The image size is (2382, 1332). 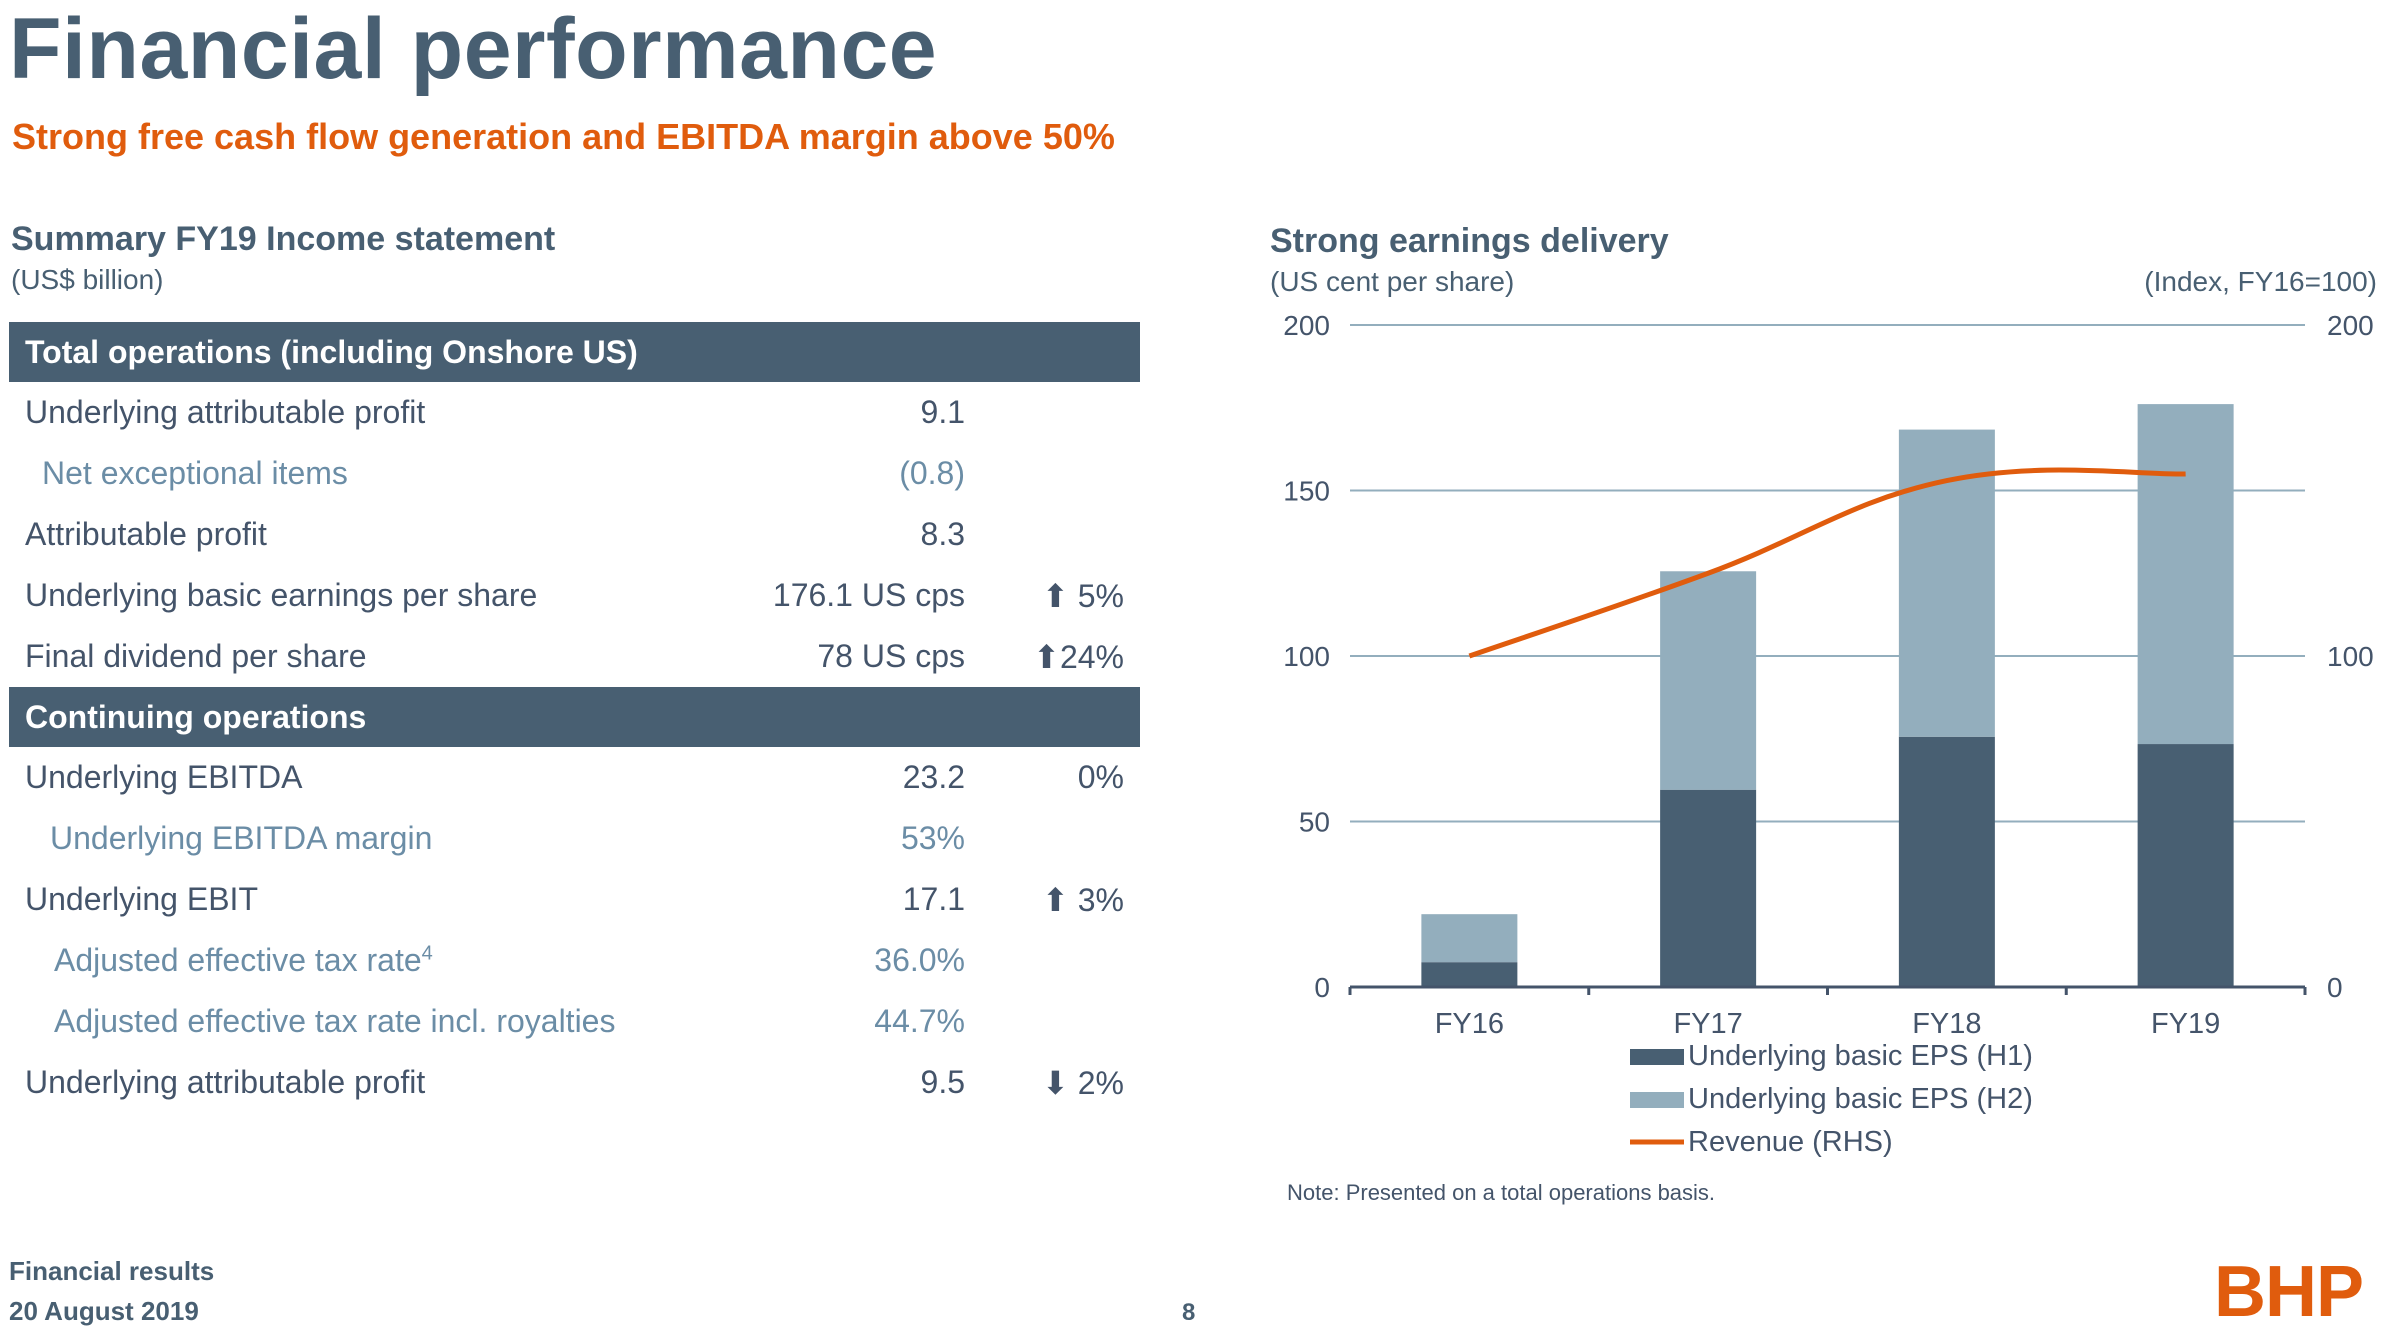 I want to click on legend-swatch-h2, so click(x=1657, y=1100).